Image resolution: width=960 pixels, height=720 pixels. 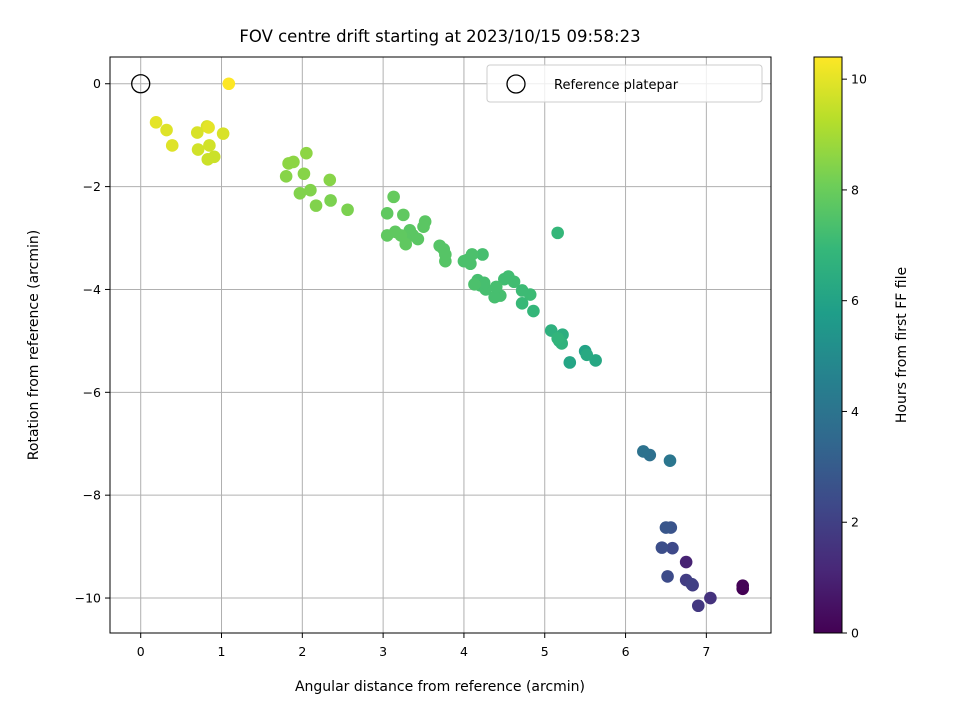 I want to click on y-axis-label: Rotation from reference (arcmin), so click(x=34, y=345).